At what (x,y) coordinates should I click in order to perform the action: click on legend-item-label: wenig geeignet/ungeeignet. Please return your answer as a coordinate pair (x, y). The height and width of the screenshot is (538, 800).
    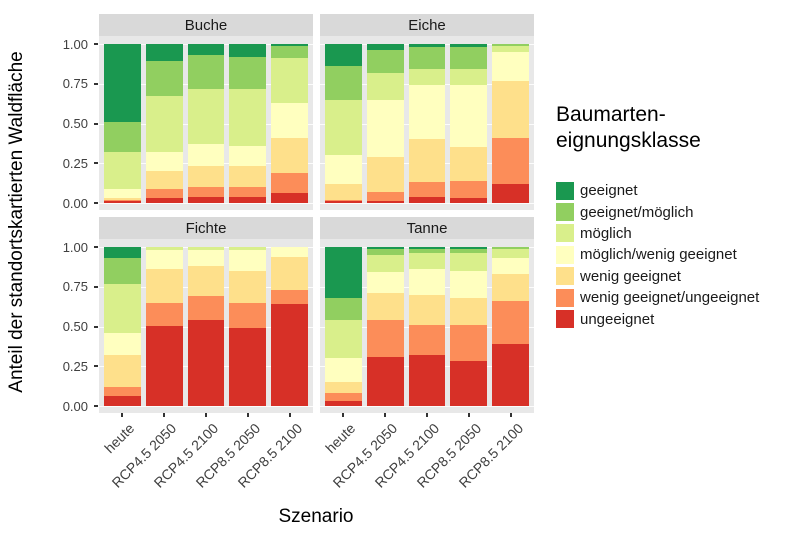
    Looking at the image, I should click on (670, 298).